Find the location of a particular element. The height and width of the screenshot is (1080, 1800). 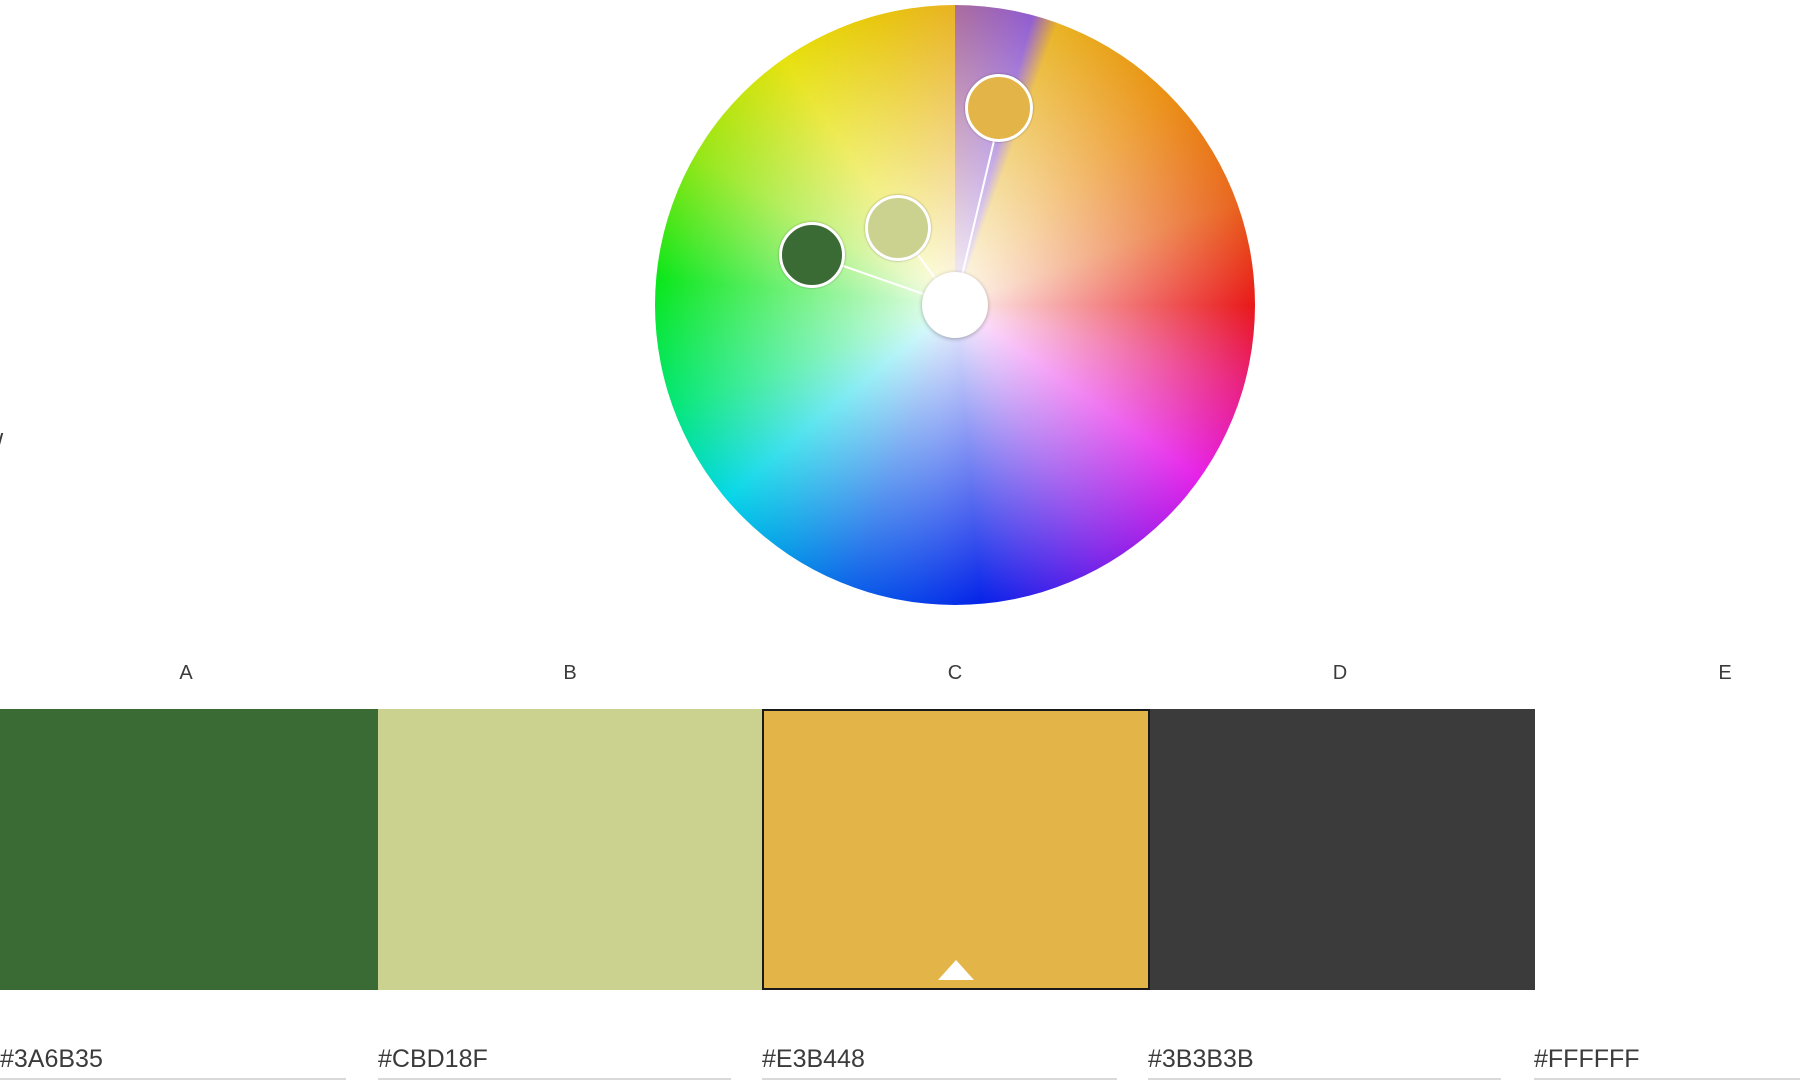

hex-field-c is located at coordinates (939, 1060).